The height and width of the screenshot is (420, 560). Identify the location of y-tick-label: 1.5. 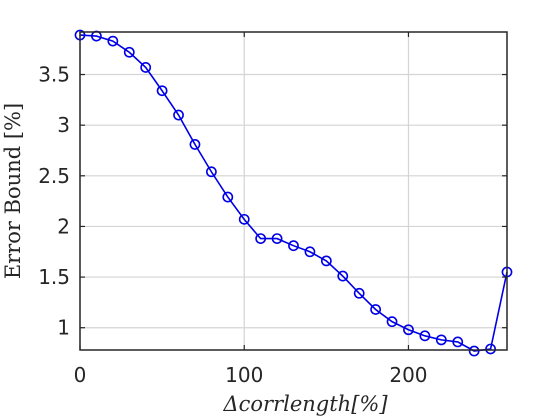
(54, 277).